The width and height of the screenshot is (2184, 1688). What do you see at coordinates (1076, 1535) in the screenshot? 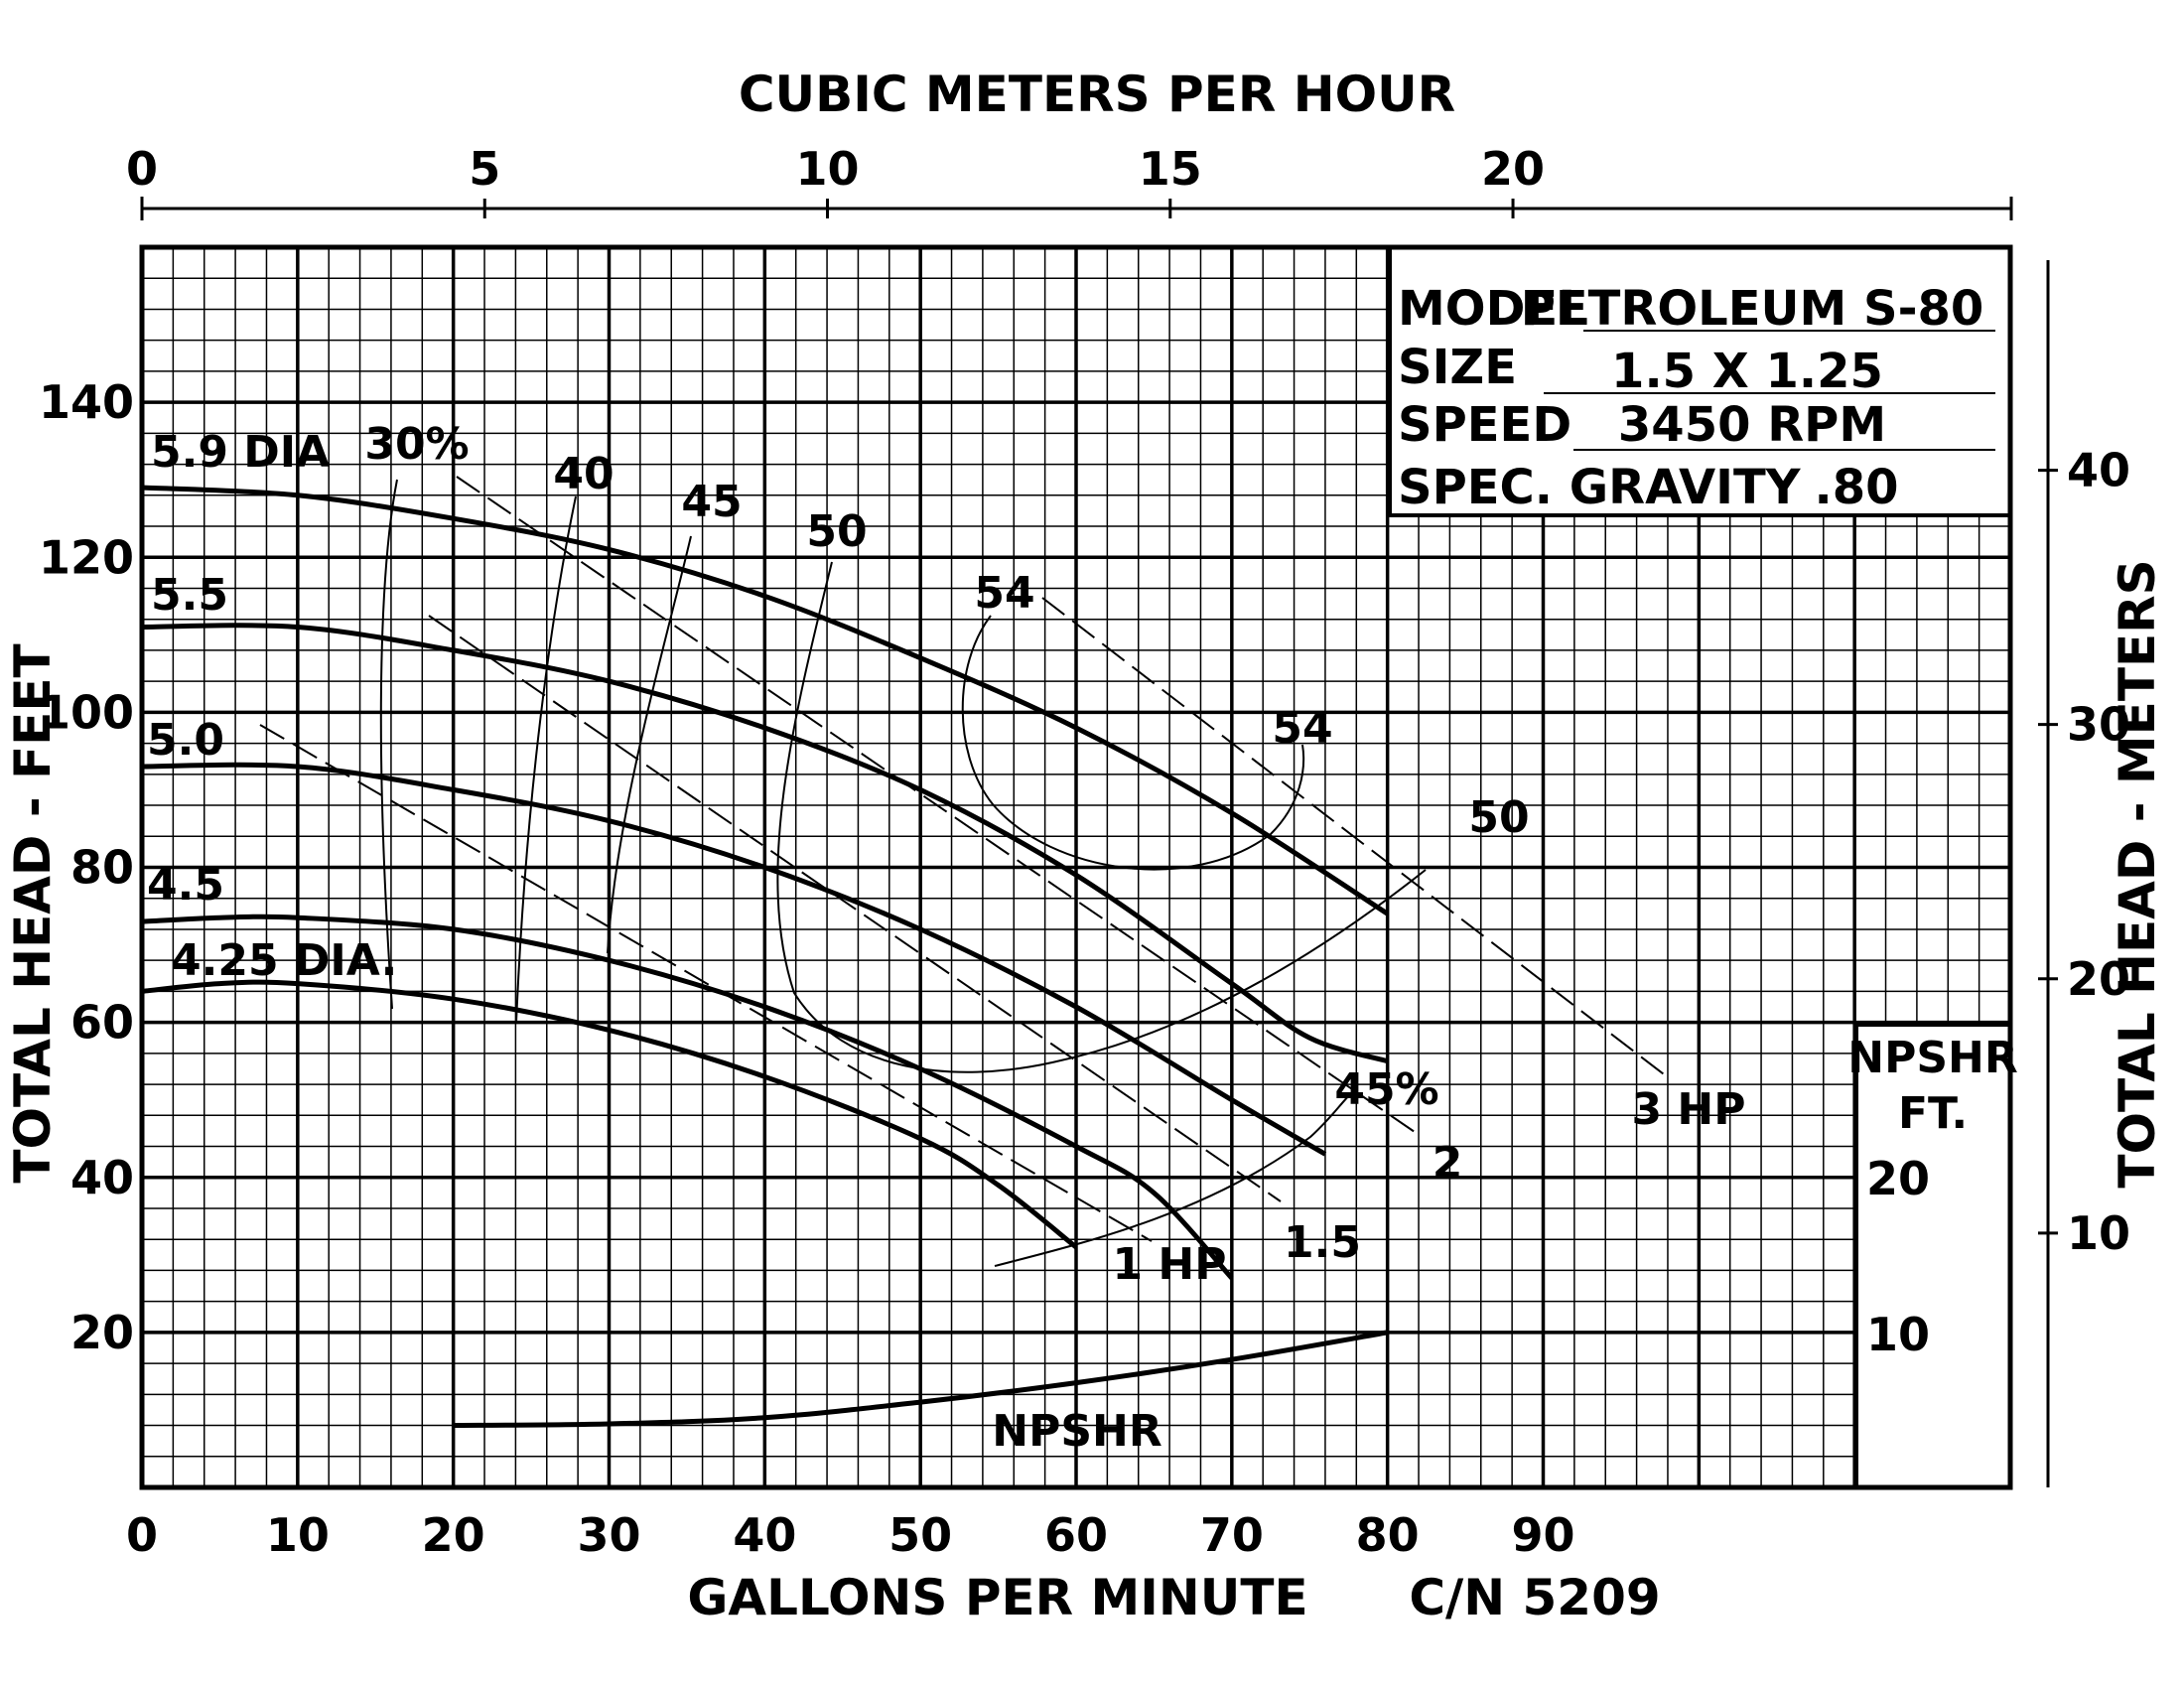
I see `x-tick-label: 60` at bounding box center [1076, 1535].